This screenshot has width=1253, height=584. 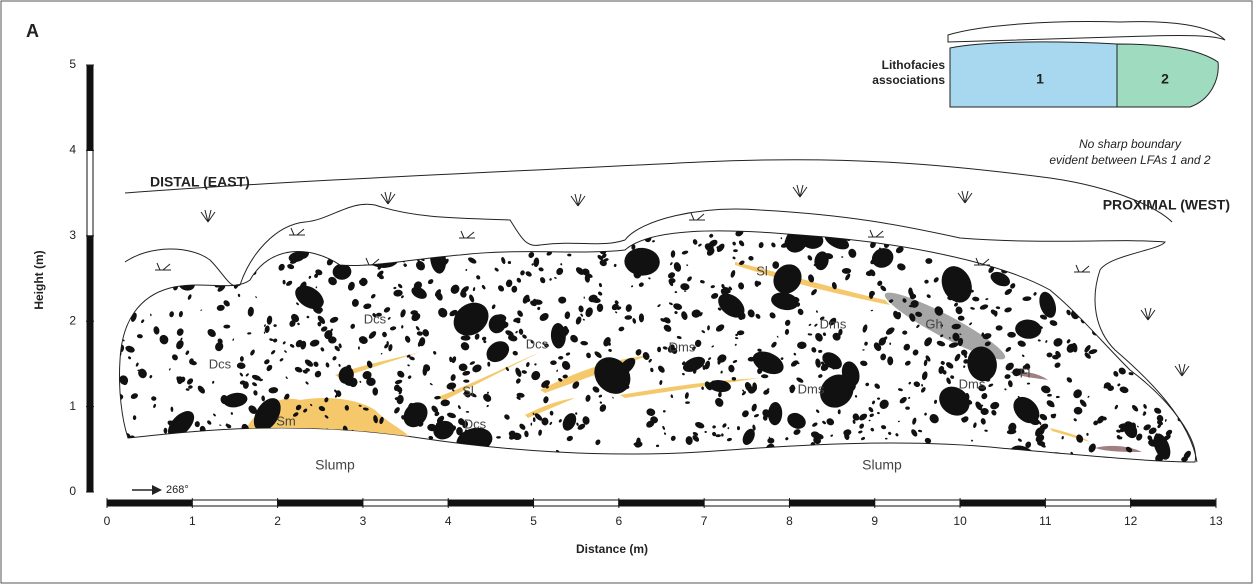 What do you see at coordinates (972, 383) in the screenshot?
I see `facies-label: Dms` at bounding box center [972, 383].